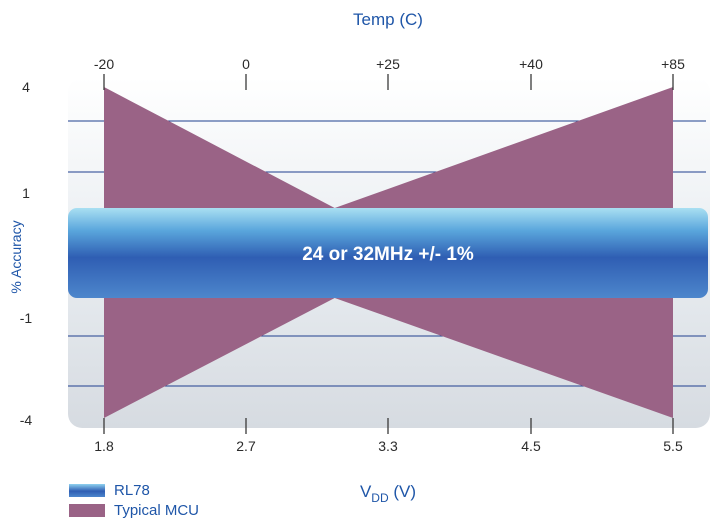 This screenshot has width=716, height=521. What do you see at coordinates (531, 446) in the screenshot?
I see `bottom-tick-label: 4.5` at bounding box center [531, 446].